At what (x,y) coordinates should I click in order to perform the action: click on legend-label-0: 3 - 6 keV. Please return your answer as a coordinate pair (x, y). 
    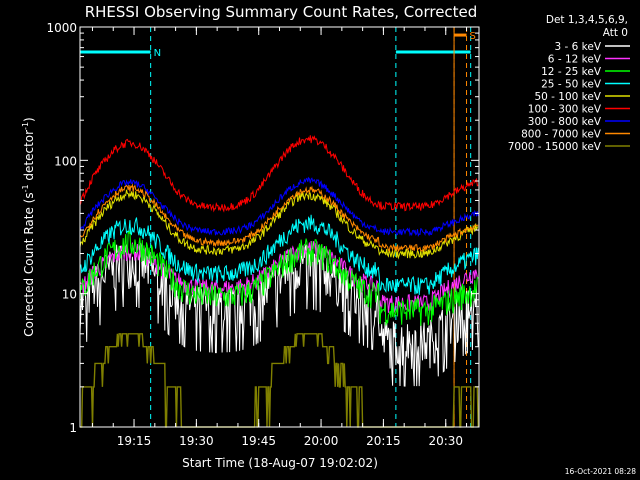
    Looking at the image, I should click on (577, 47).